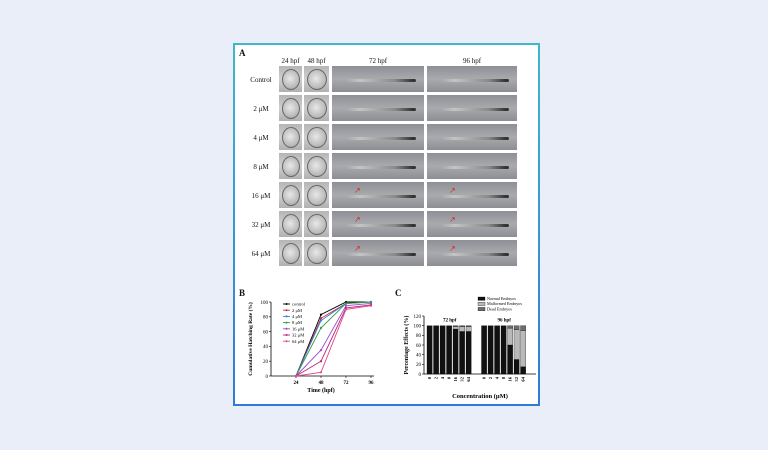  What do you see at coordinates (267, 377) in the screenshot?
I see `y-tick-label: 0` at bounding box center [267, 377].